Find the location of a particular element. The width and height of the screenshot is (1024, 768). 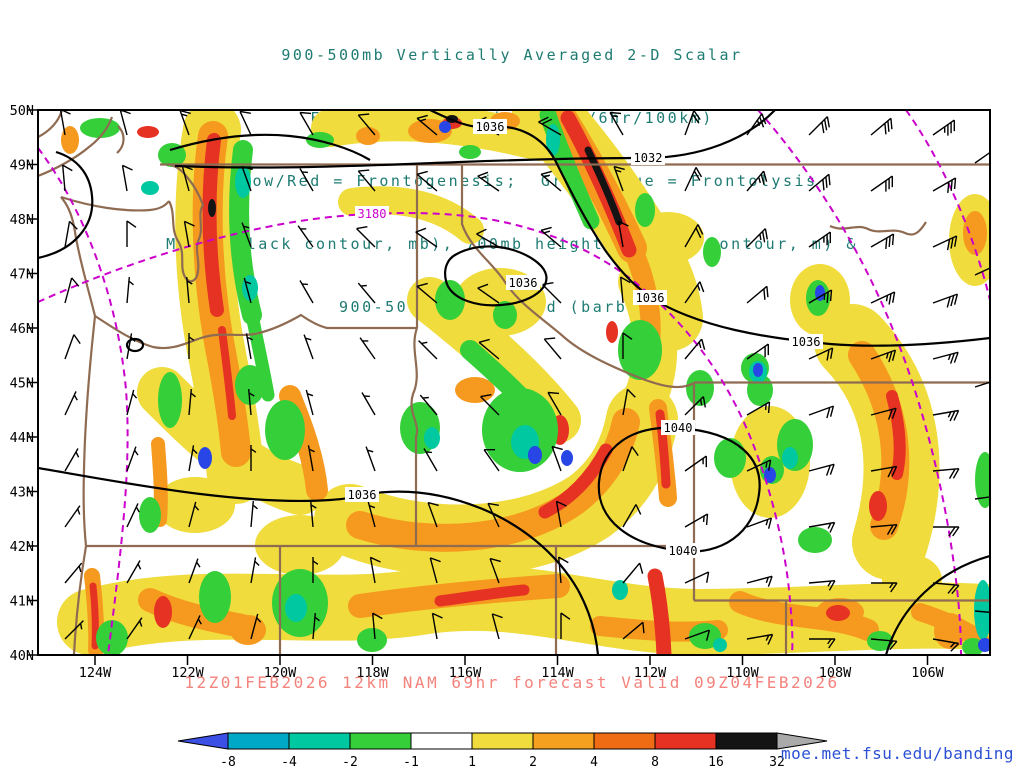

colorbar-label: 1 is located at coordinates (472, 761).